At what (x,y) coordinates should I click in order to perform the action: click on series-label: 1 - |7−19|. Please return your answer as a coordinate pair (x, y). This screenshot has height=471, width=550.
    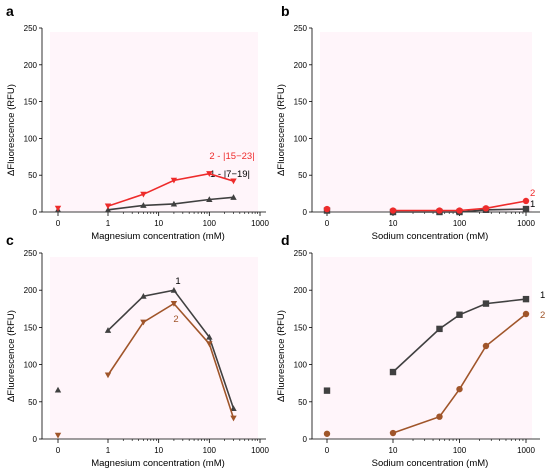
    Looking at the image, I should click on (230, 174).